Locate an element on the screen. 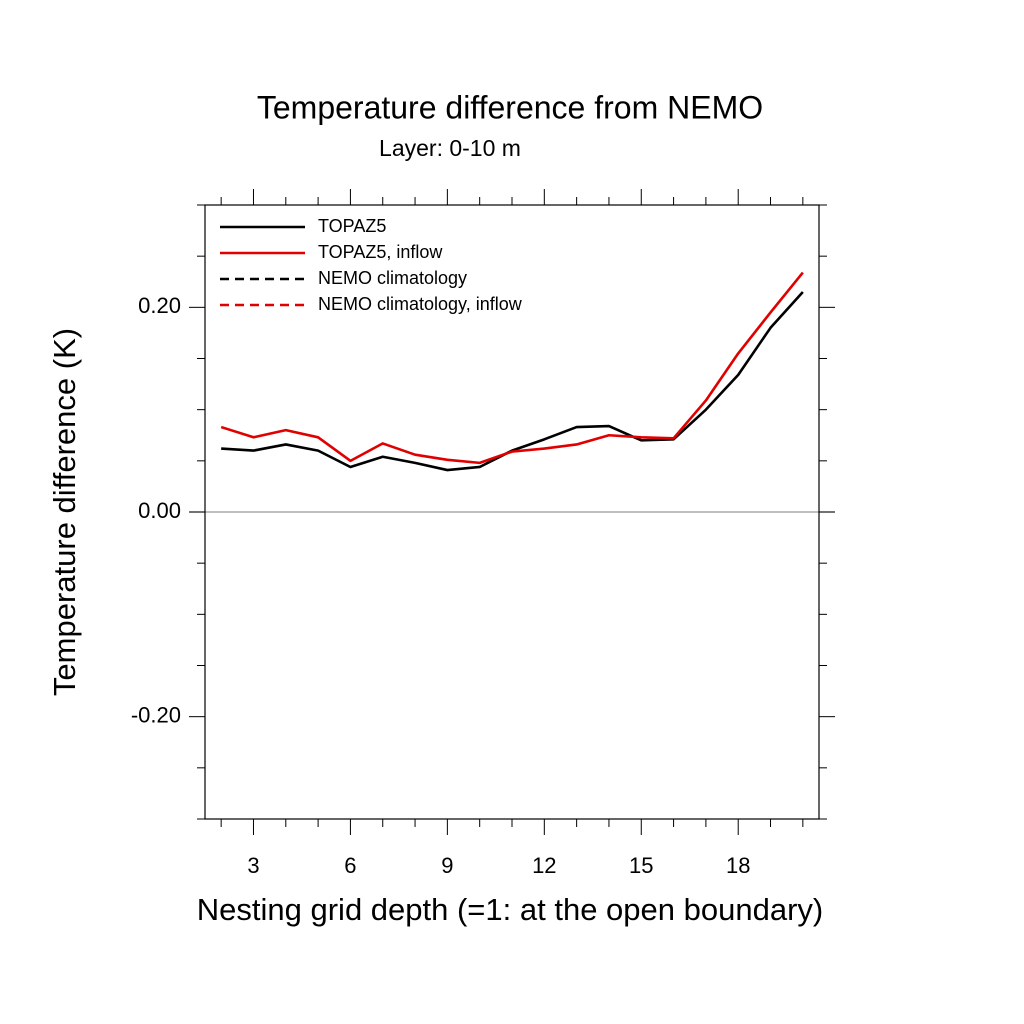 This screenshot has width=1024, height=1024. x-tick-label: 3 is located at coordinates (253, 865).